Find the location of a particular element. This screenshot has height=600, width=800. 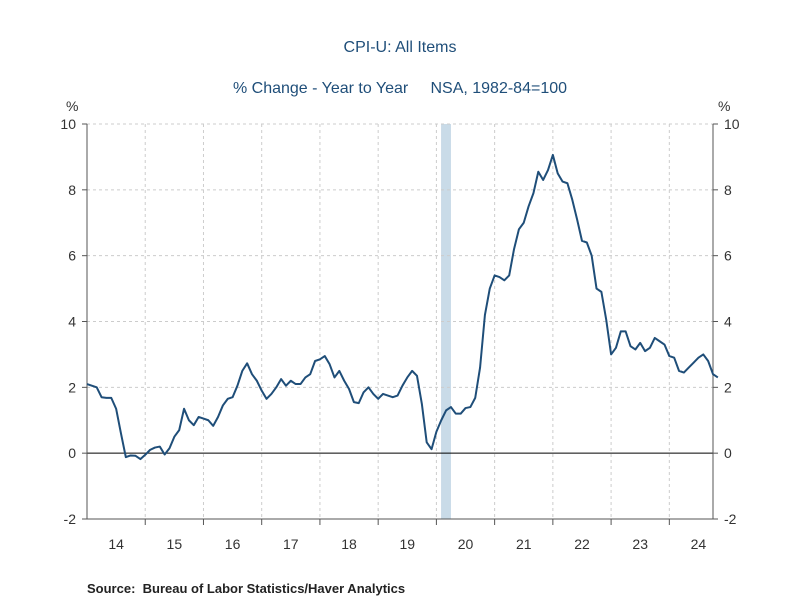

x-tick-label: 20 is located at coordinates (466, 544).